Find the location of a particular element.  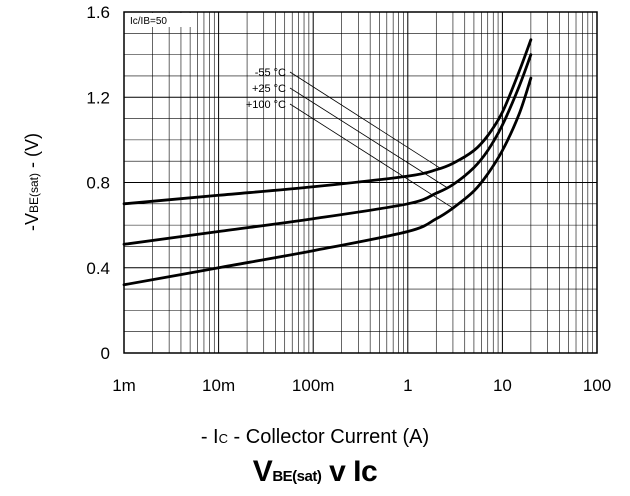

legend-leader-lines is located at coordinates (371, 140).